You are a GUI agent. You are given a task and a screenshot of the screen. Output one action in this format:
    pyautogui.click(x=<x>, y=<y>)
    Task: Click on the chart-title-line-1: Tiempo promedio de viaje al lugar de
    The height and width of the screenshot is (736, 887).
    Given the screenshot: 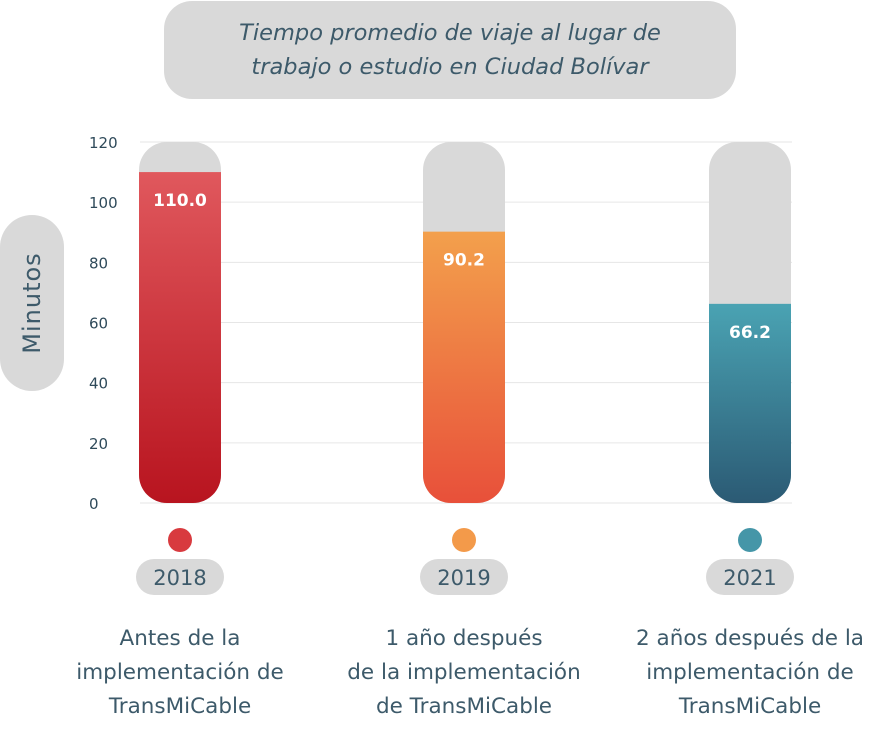 What is the action you would take?
    pyautogui.click(x=450, y=33)
    